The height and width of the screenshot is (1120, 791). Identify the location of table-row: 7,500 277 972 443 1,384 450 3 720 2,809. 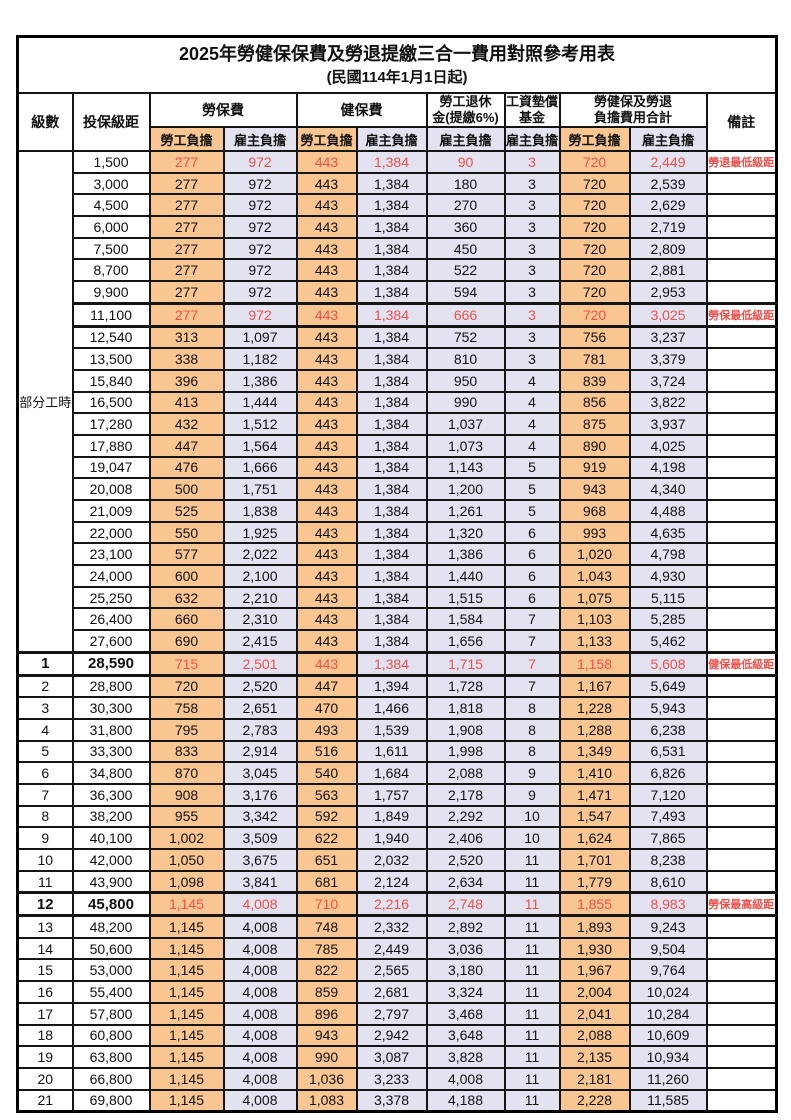
(398, 248).